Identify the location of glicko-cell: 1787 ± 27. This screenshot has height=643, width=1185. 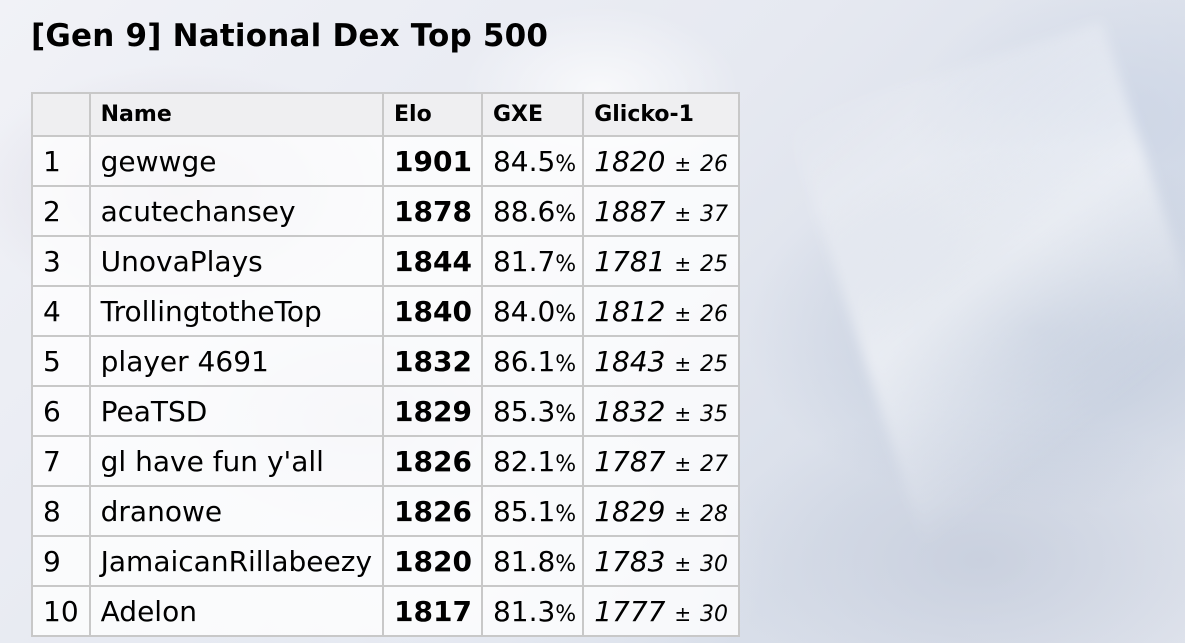
(661, 461).